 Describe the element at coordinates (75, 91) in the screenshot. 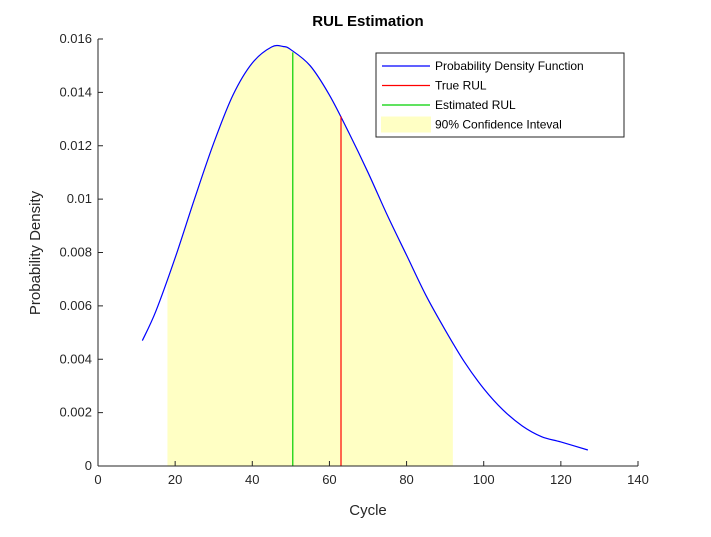

I see `y-tick-label: 0.014` at that location.